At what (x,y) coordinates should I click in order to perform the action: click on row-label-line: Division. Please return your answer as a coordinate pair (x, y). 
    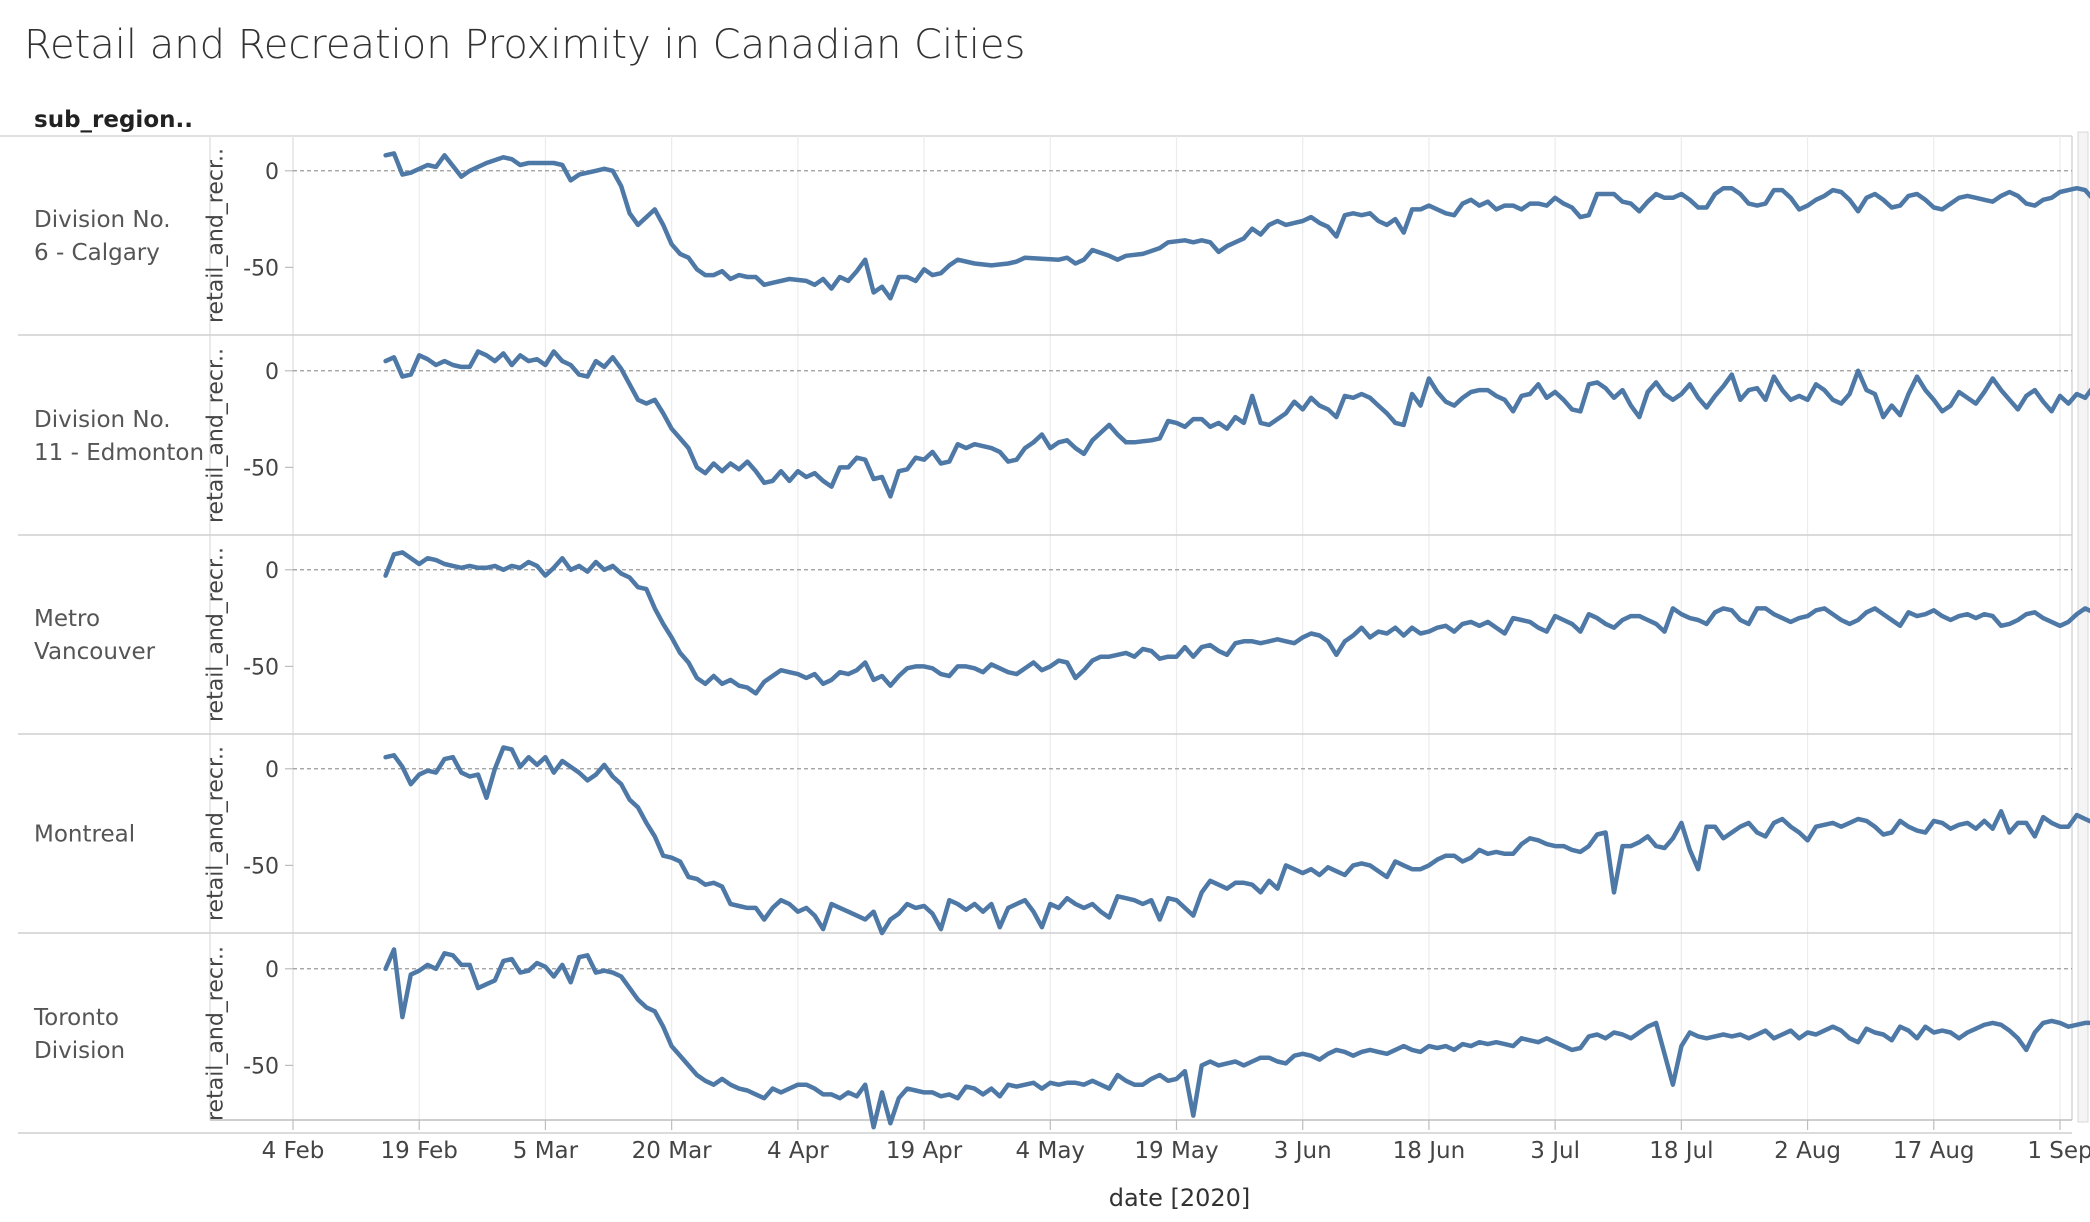
    Looking at the image, I should click on (79, 1051).